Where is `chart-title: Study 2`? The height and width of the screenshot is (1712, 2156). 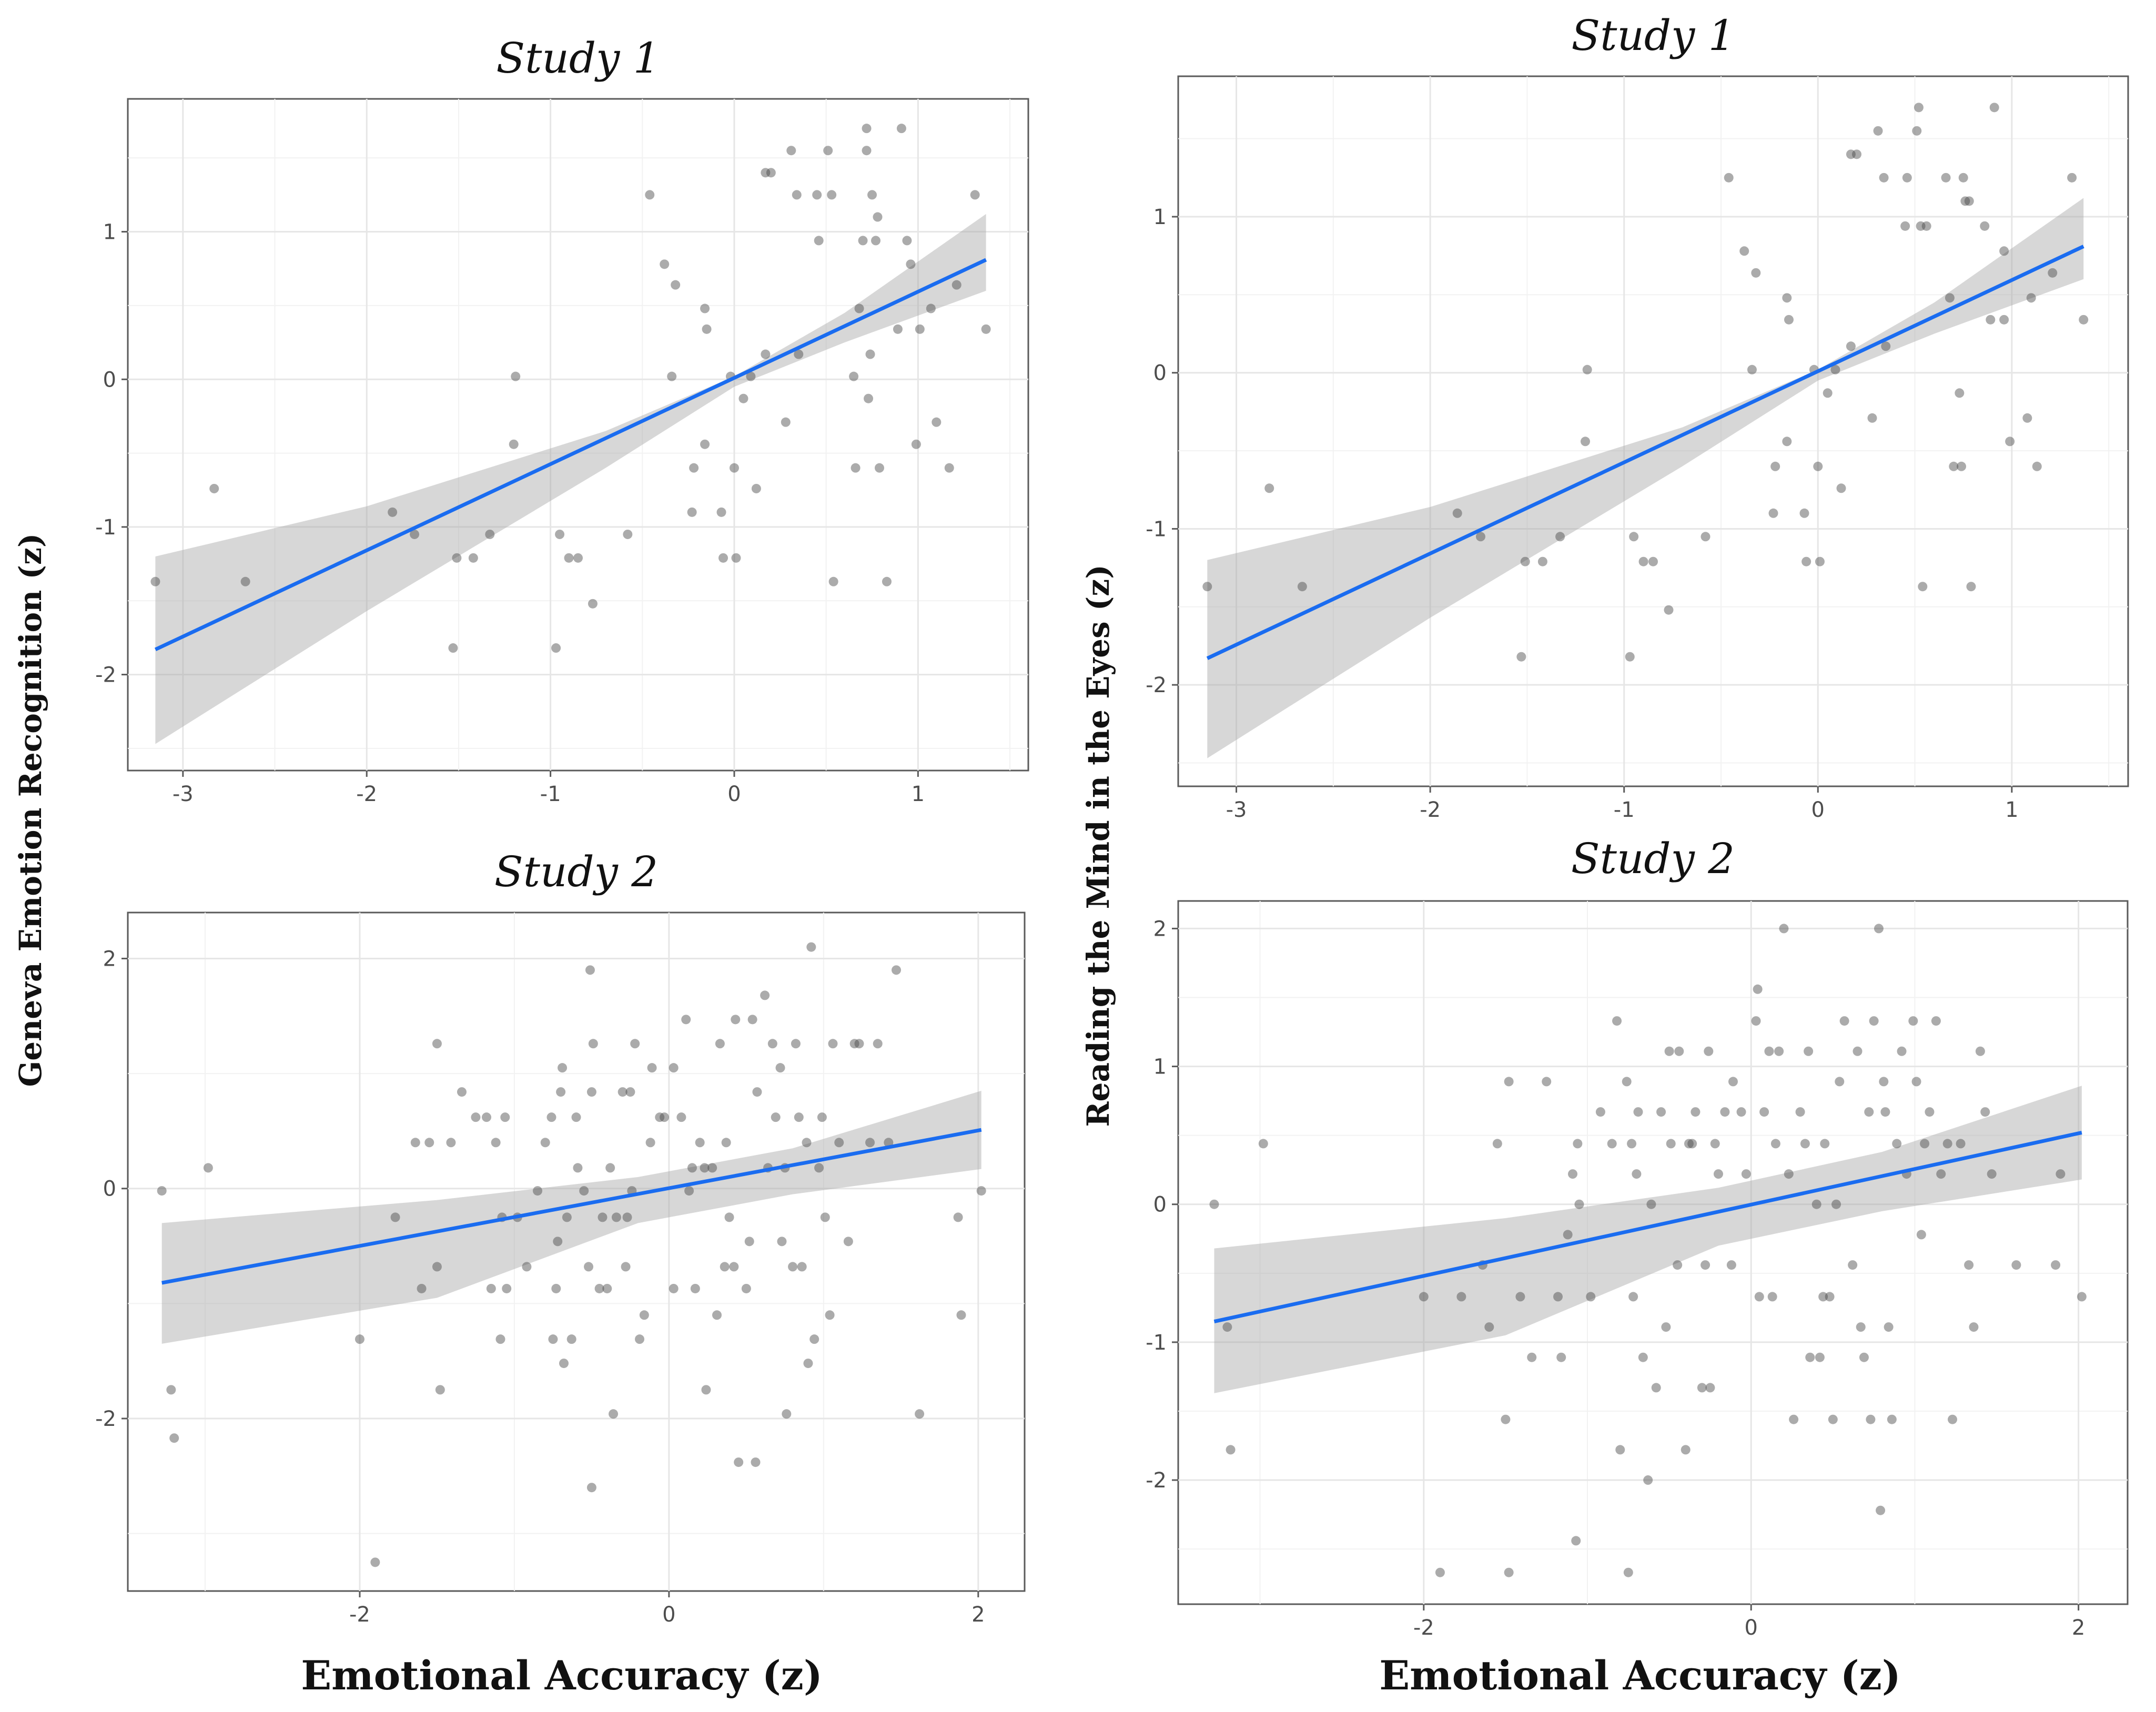 chart-title: Study 2 is located at coordinates (1653, 858).